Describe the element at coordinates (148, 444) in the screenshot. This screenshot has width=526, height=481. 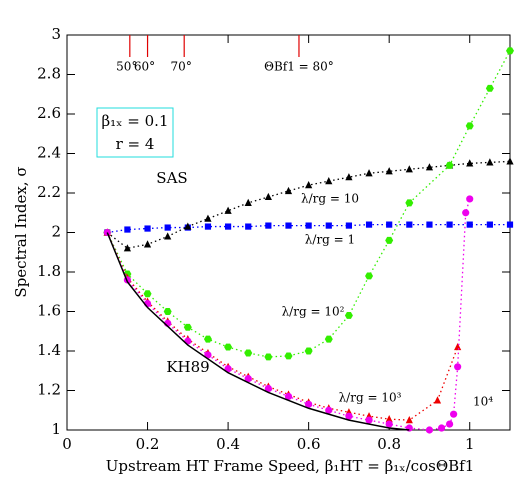
I see `x-tick-label: 0.2` at that location.